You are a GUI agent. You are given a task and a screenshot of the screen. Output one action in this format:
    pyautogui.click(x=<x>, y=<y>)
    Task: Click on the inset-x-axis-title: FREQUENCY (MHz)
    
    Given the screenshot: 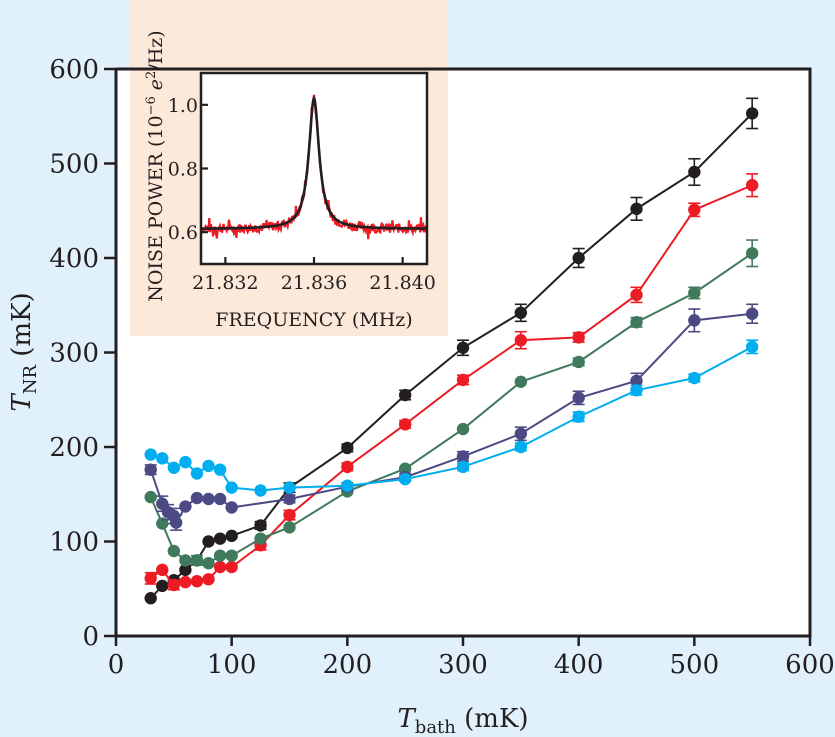 What is the action you would take?
    pyautogui.click(x=313, y=320)
    